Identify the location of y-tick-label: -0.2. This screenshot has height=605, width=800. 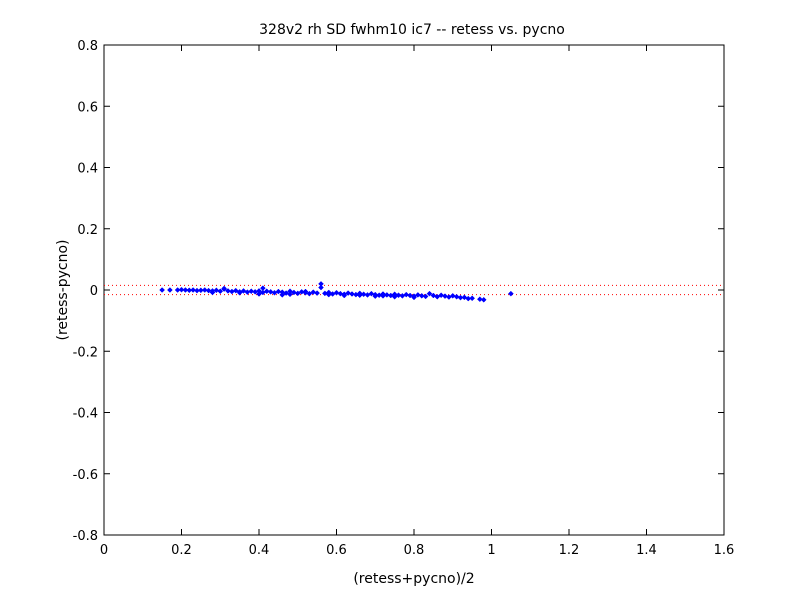
(85, 352).